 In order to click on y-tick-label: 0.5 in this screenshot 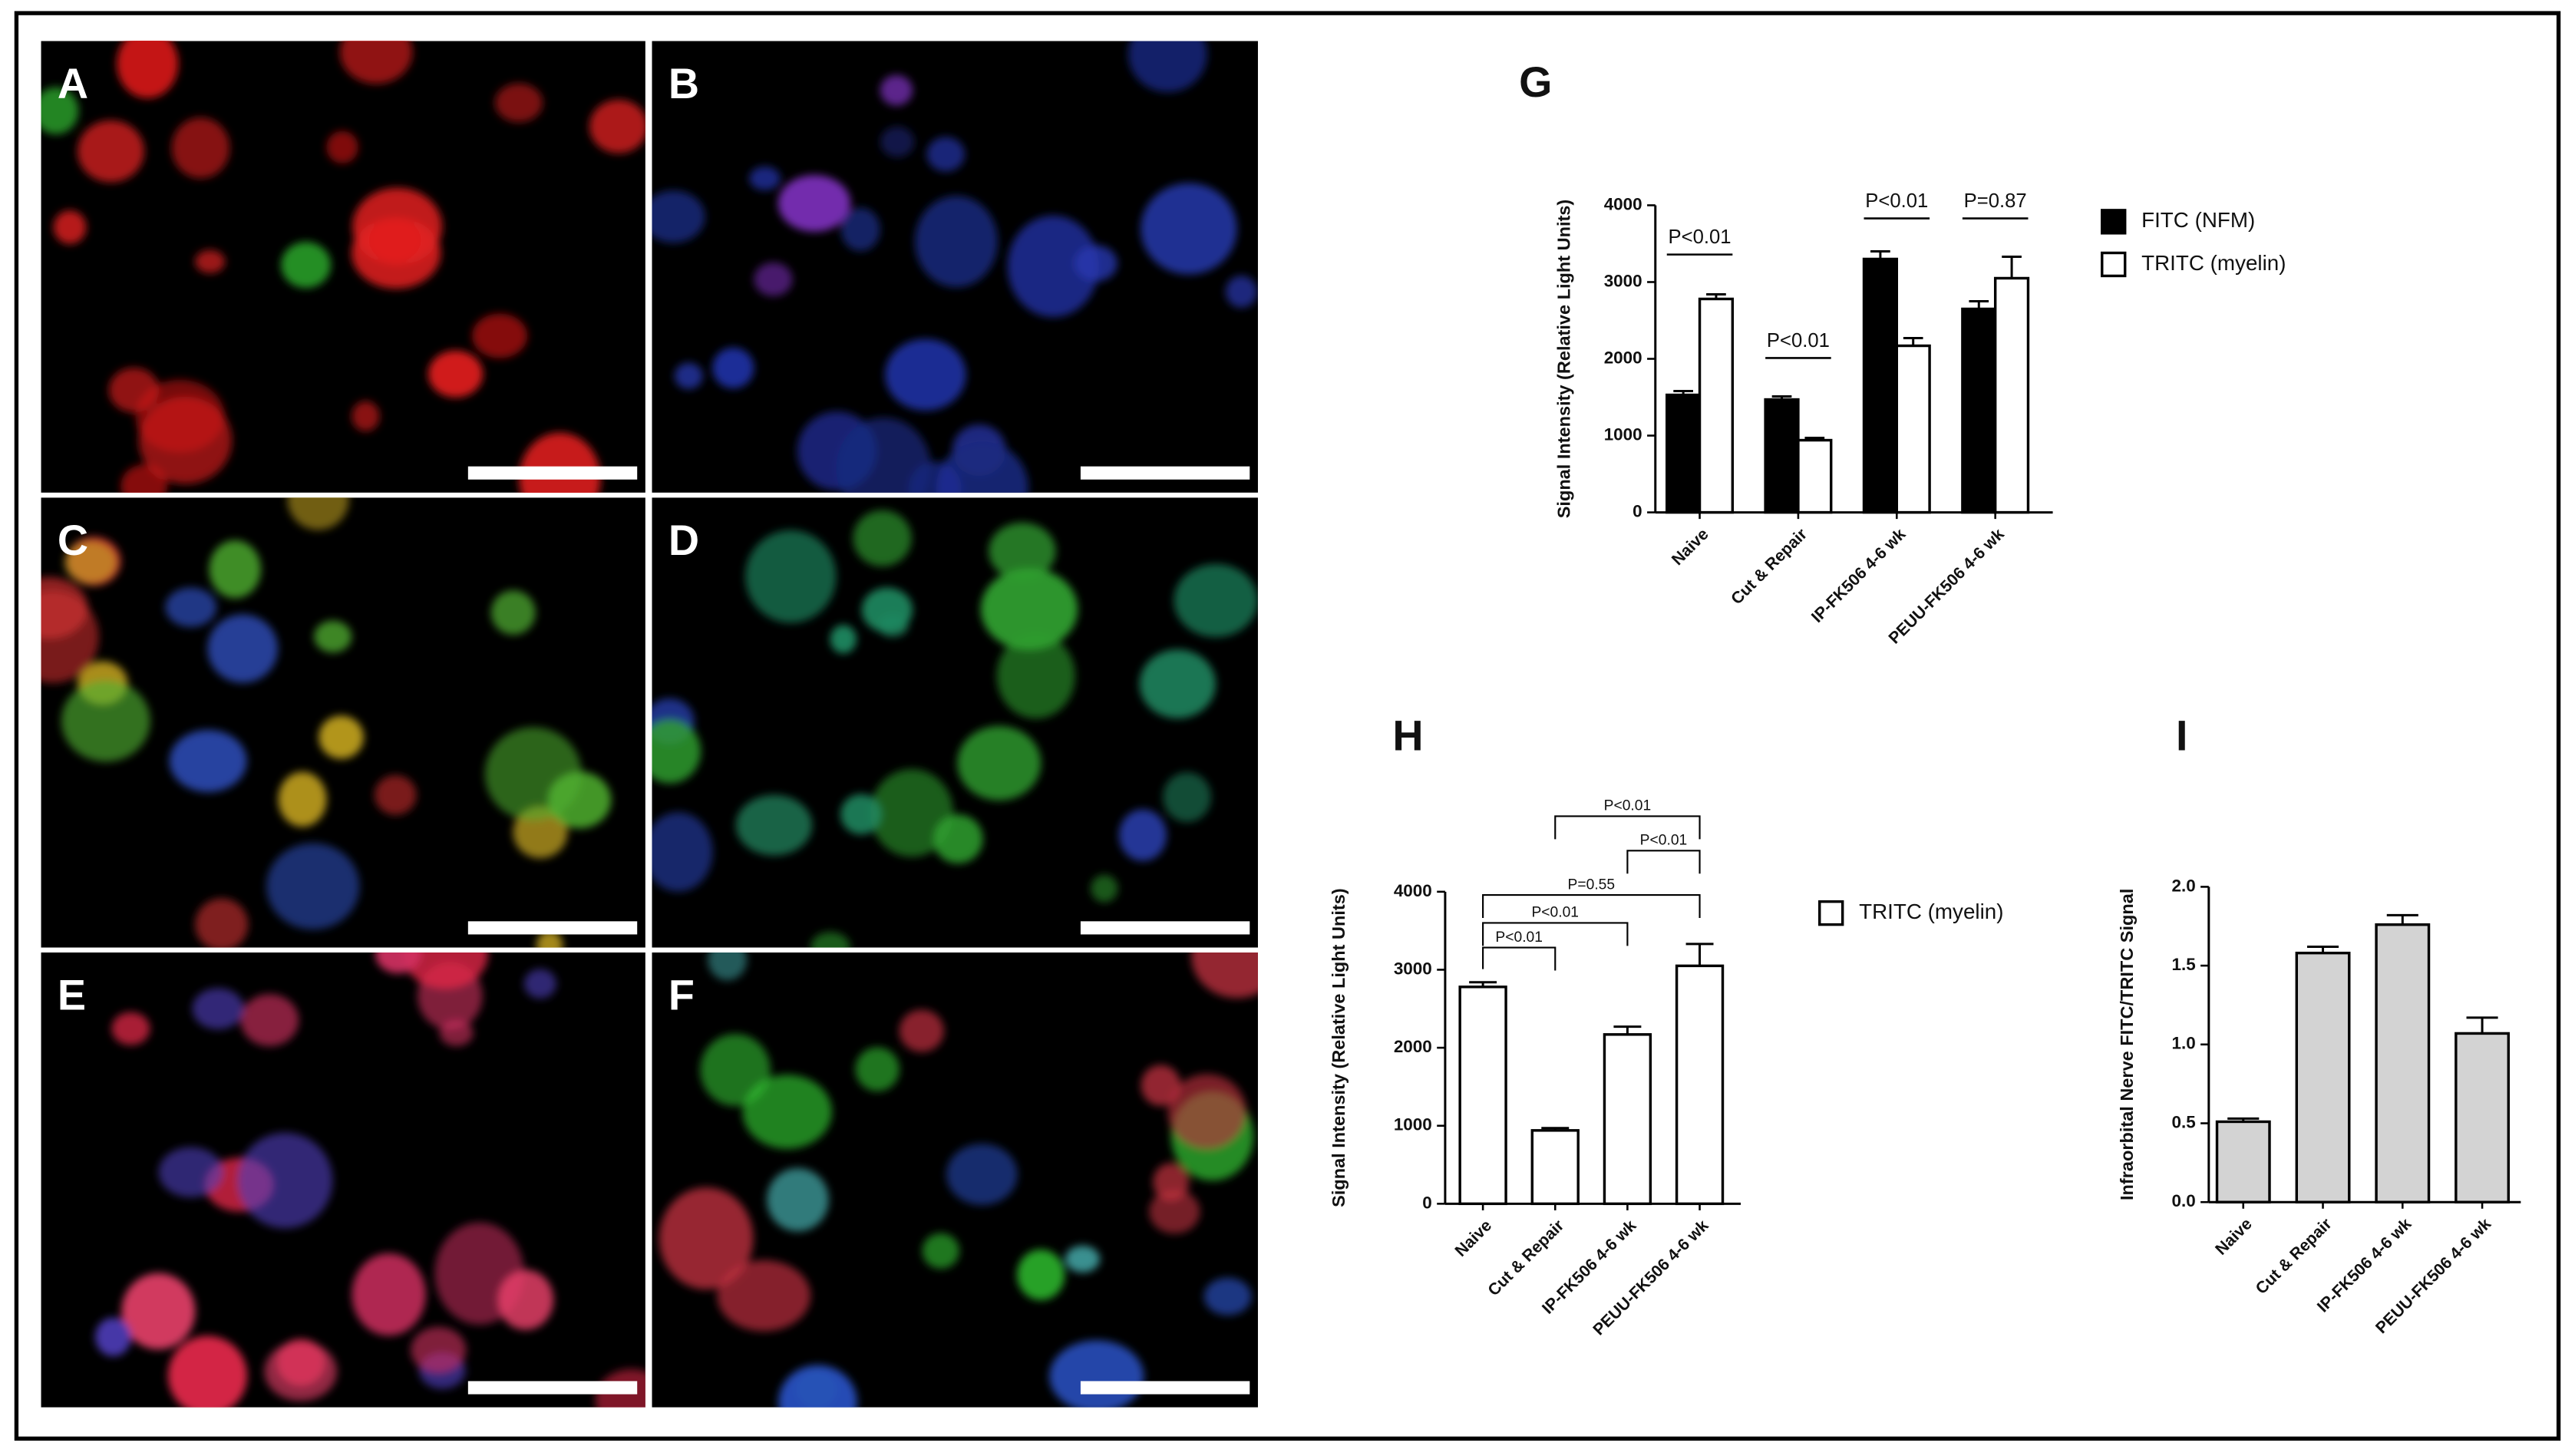, I will do `click(2183, 1121)`.